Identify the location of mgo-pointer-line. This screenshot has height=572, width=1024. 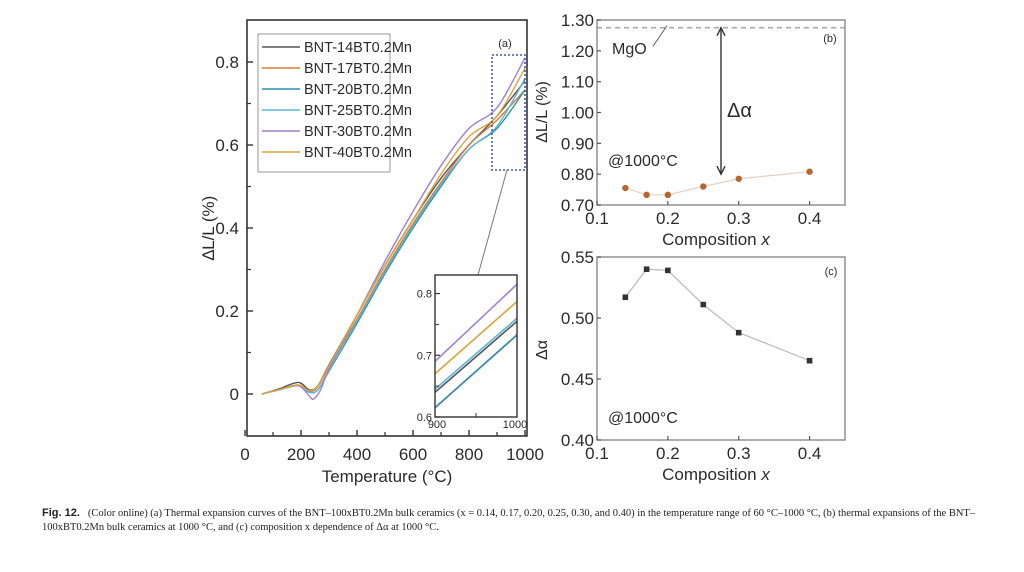
(660, 36).